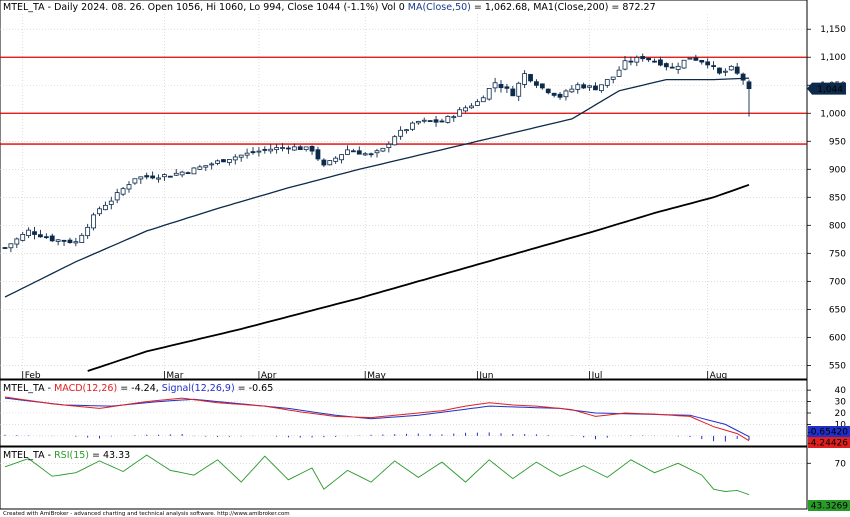  I want to click on signal-value-box, so click(829, 431).